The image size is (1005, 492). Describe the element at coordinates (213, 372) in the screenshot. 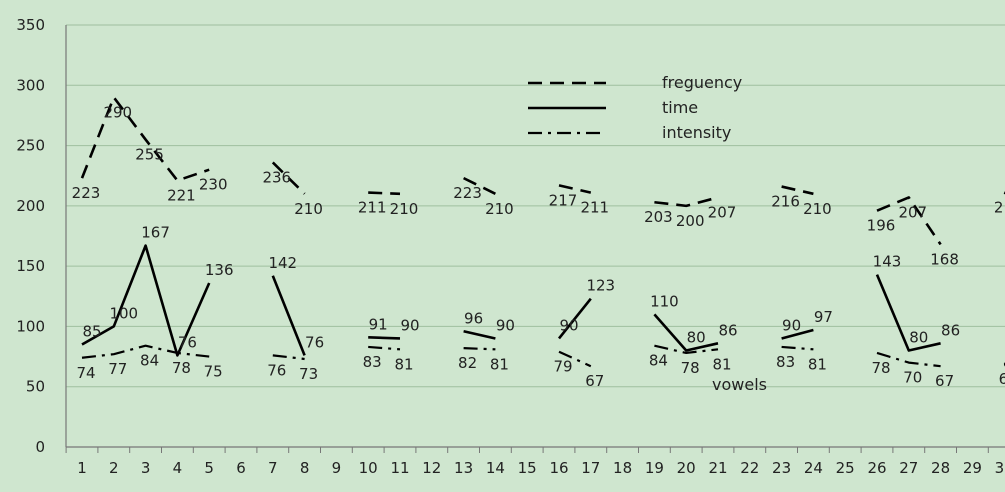

I see `data-label-dash-dot: 75` at that location.